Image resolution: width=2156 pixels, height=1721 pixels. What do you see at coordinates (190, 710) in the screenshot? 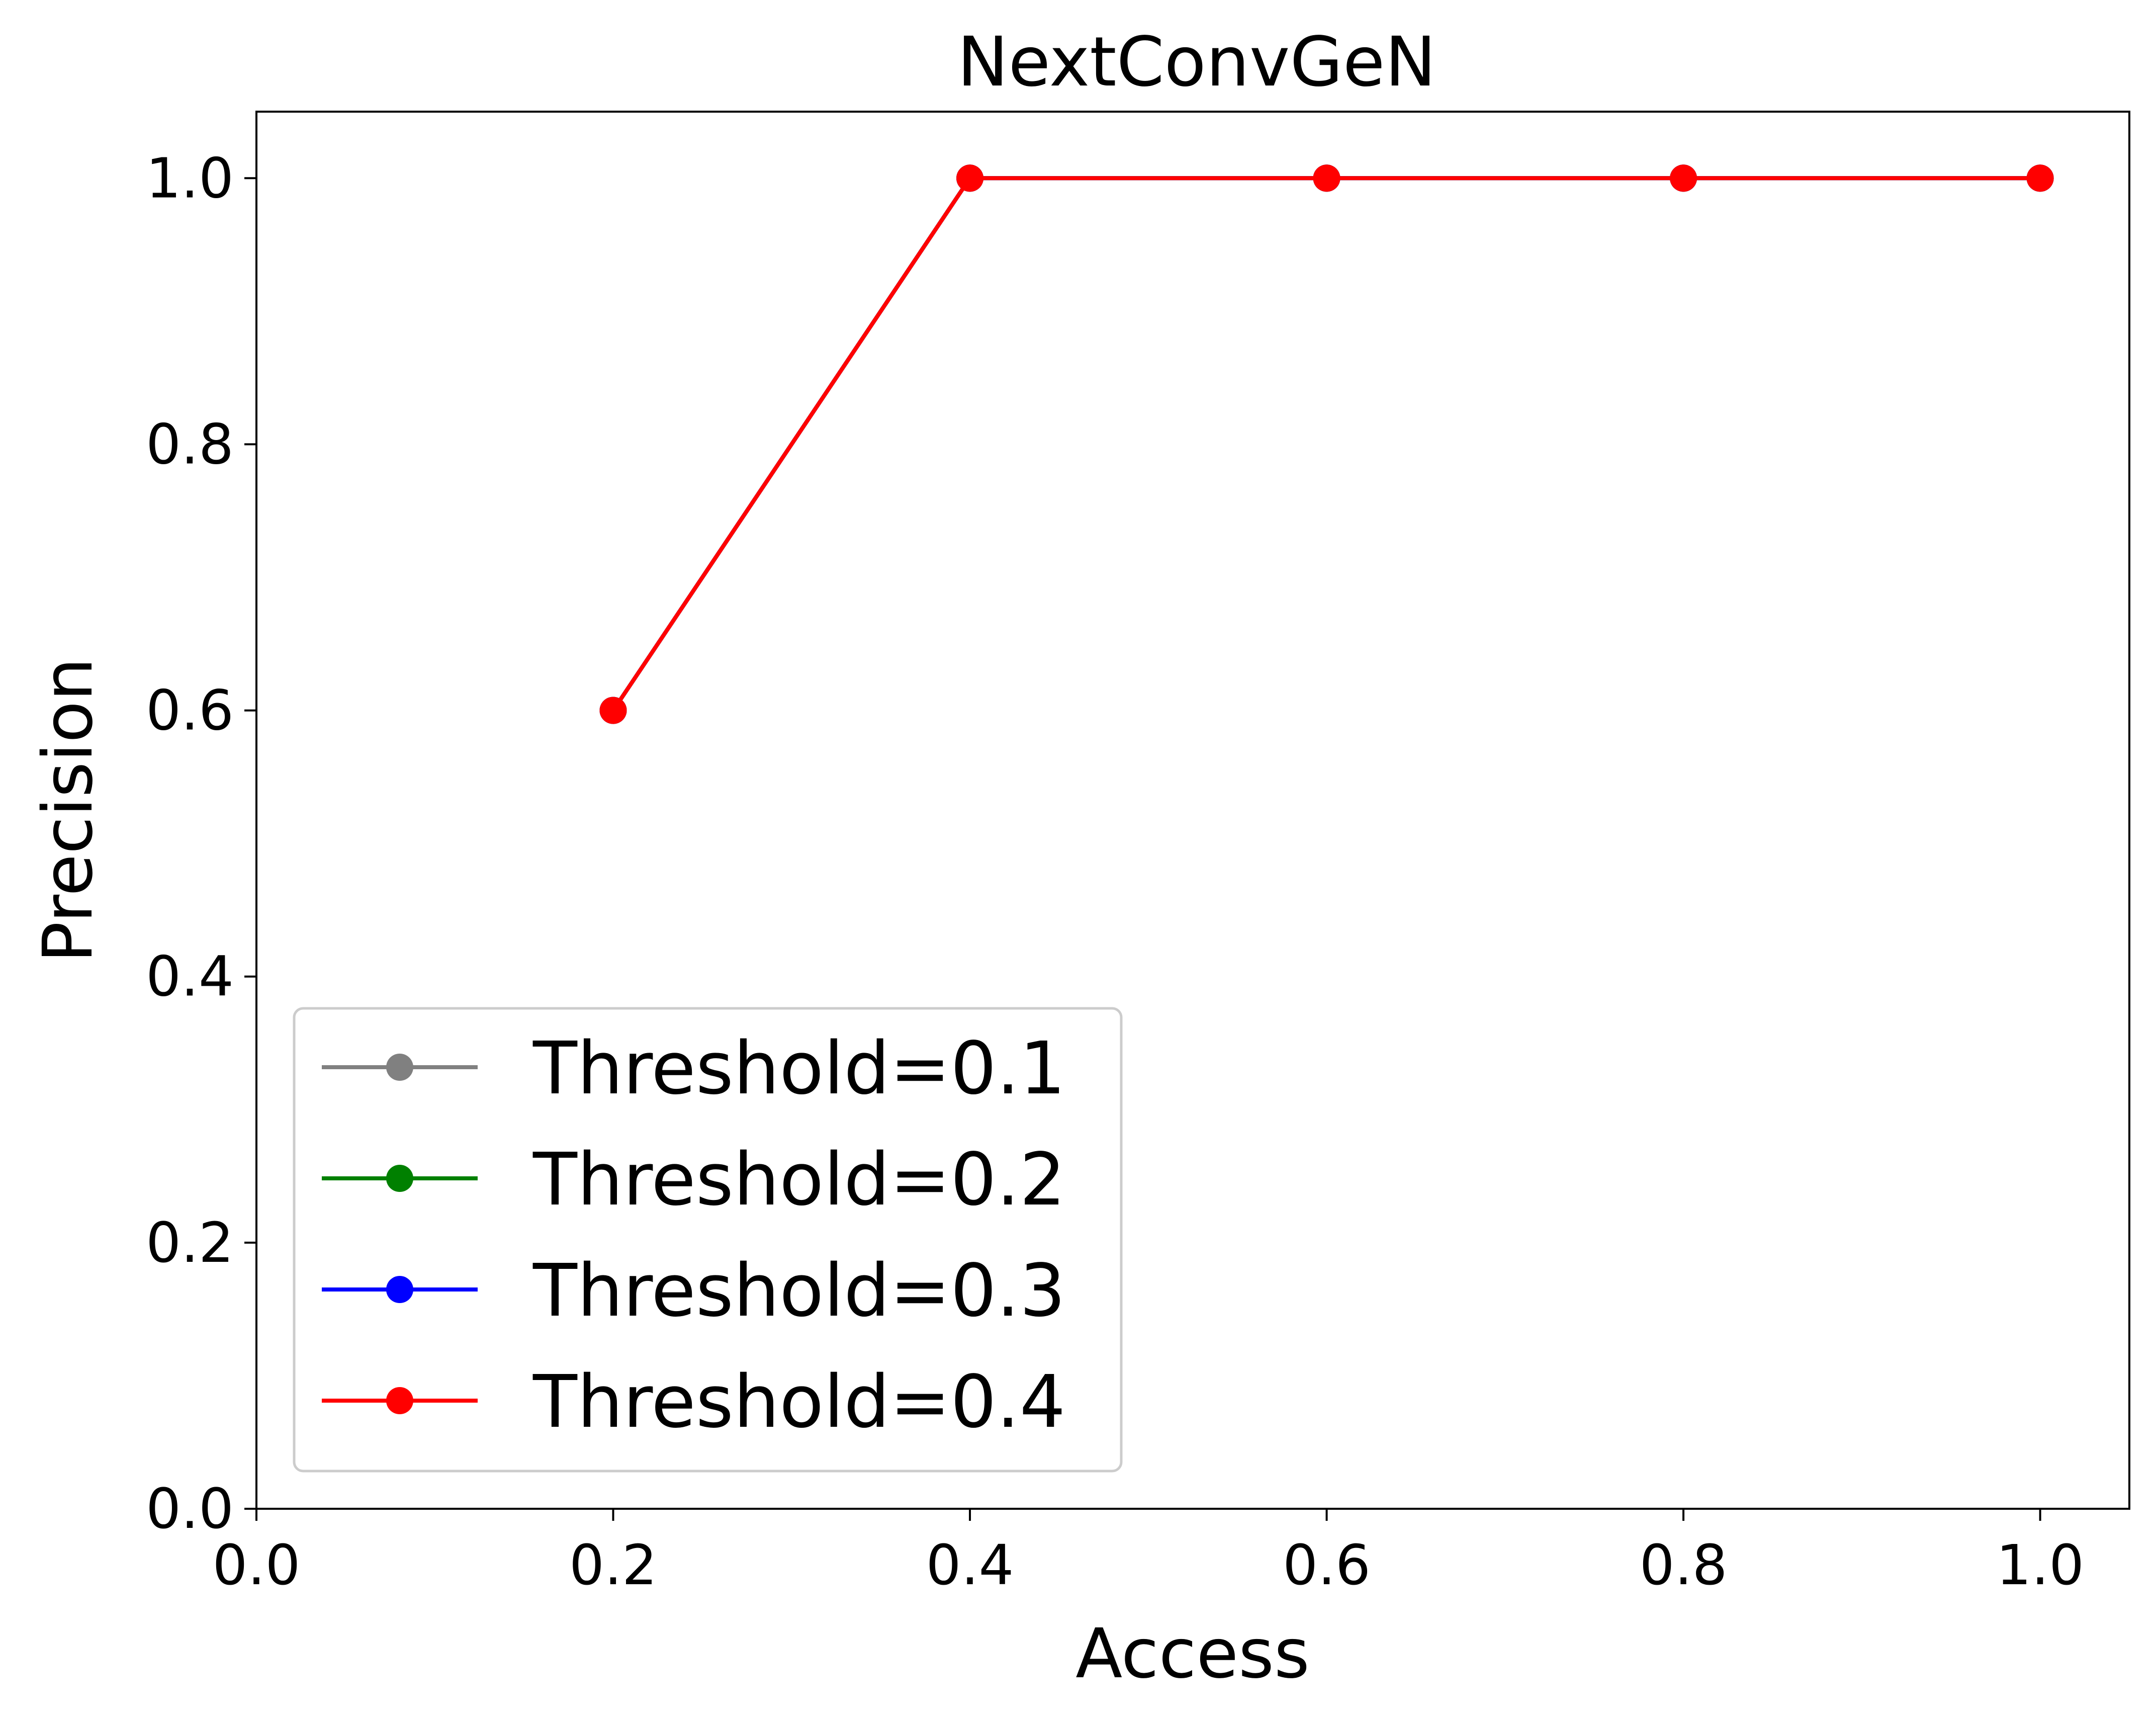
I see `y-tick-label: 0.6` at bounding box center [190, 710].